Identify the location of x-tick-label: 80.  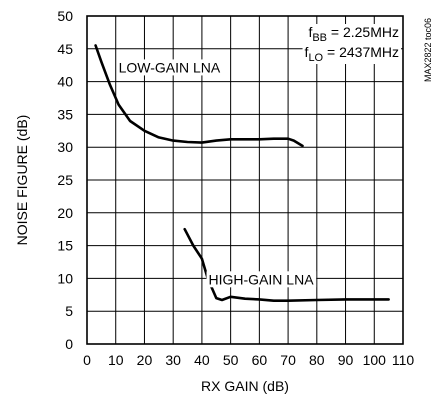
(317, 360).